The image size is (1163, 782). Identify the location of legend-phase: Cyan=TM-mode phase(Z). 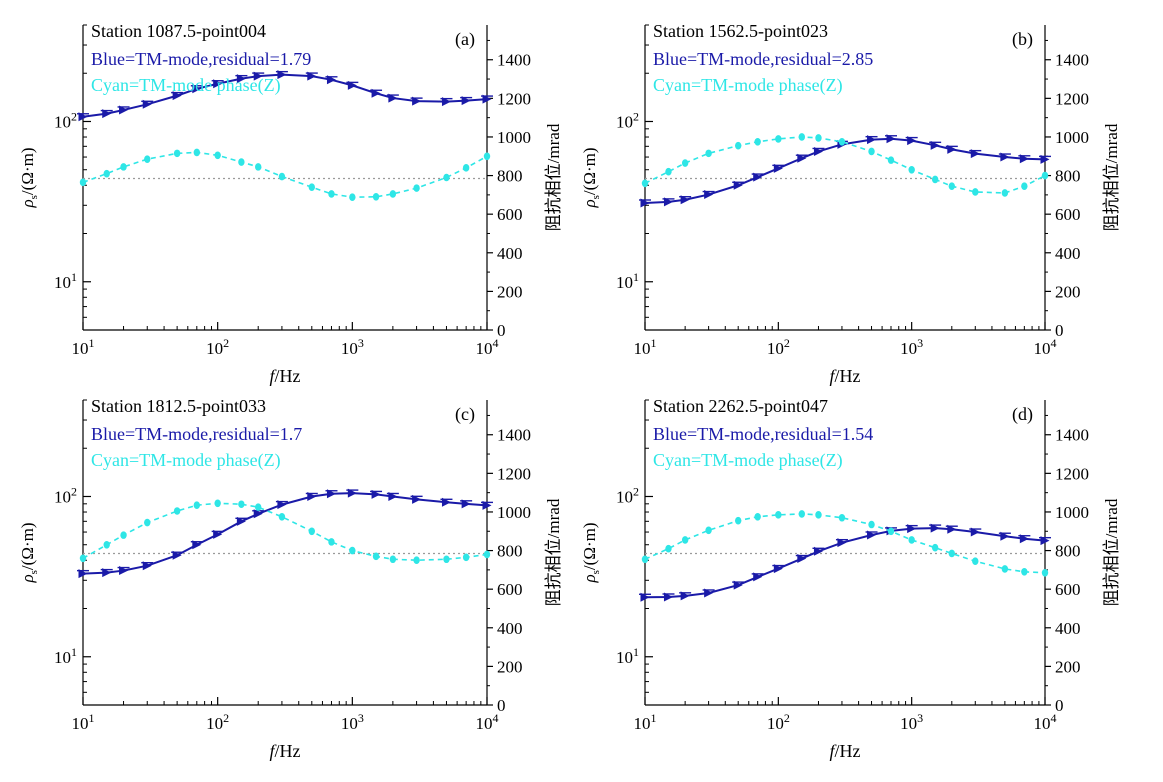
(748, 85).